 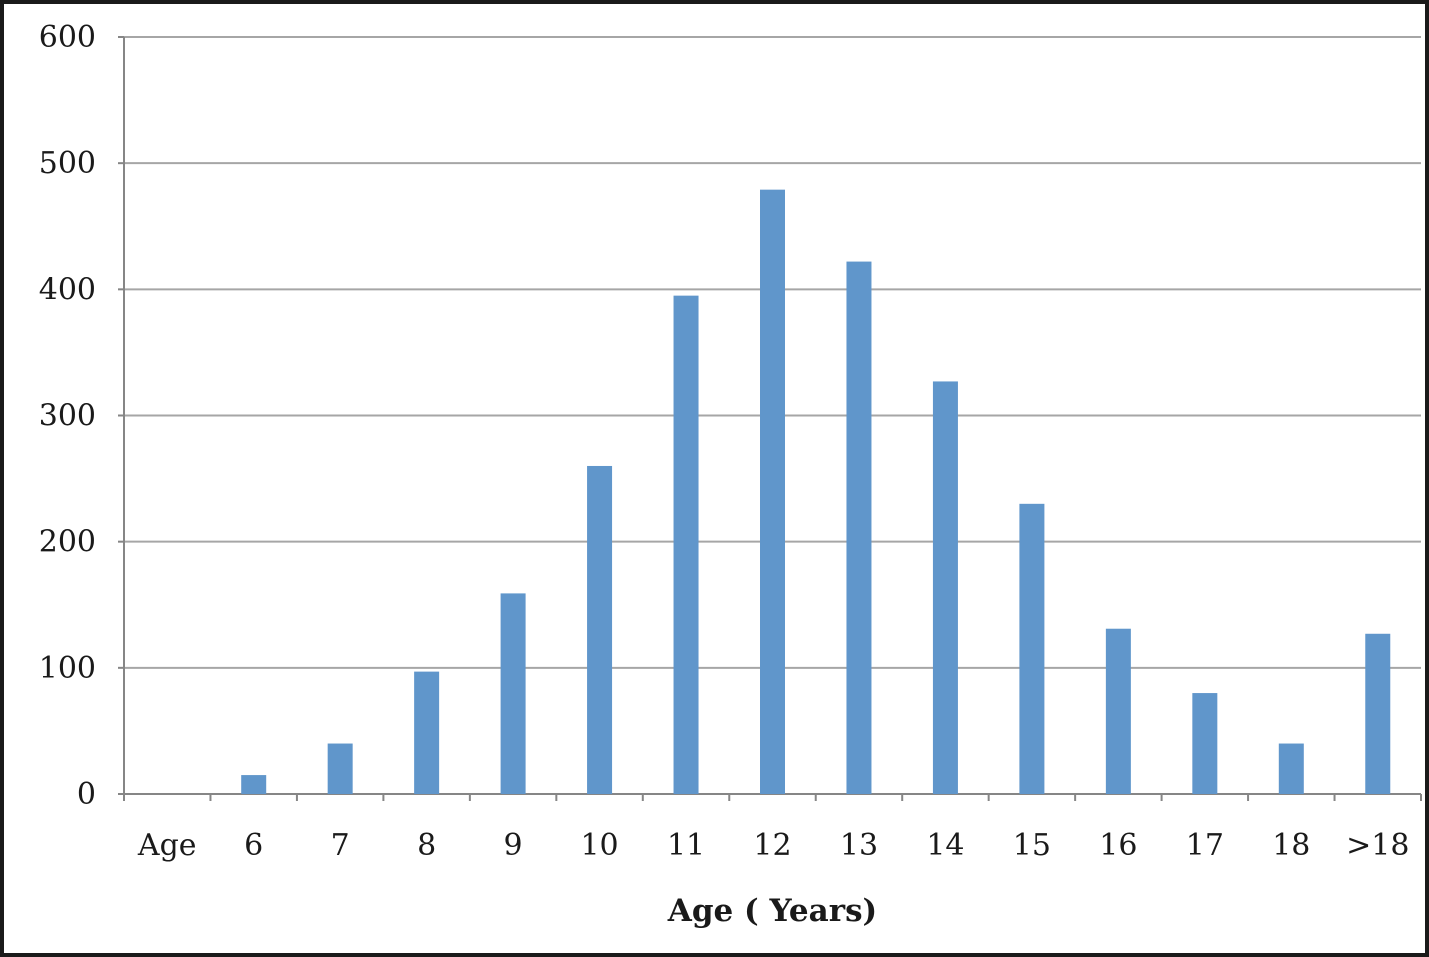 What do you see at coordinates (513, 845) in the screenshot?
I see `x-tick-label: 9` at bounding box center [513, 845].